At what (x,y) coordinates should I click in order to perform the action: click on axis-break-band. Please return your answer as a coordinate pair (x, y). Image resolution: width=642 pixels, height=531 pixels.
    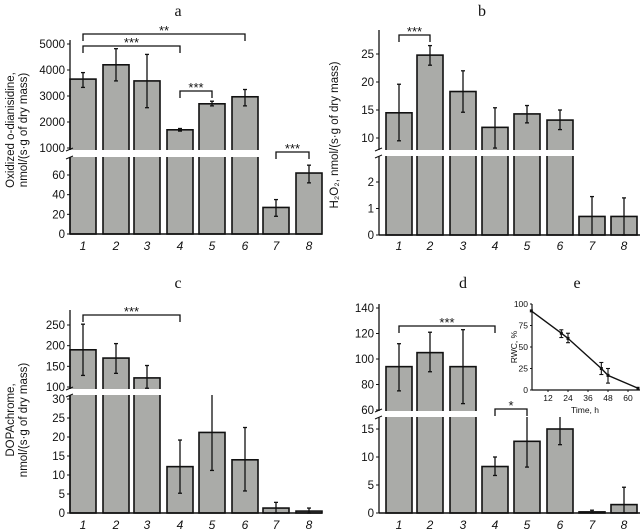
    Looking at the image, I should click on (508, 414).